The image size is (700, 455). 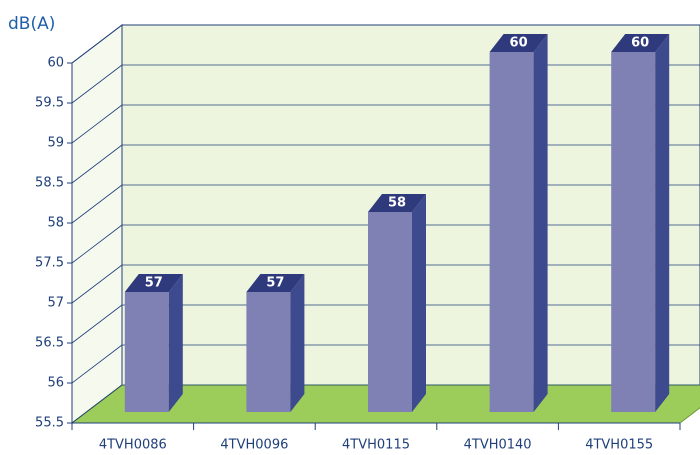 I want to click on x-tick-label: 4TVH0140, so click(x=498, y=445).